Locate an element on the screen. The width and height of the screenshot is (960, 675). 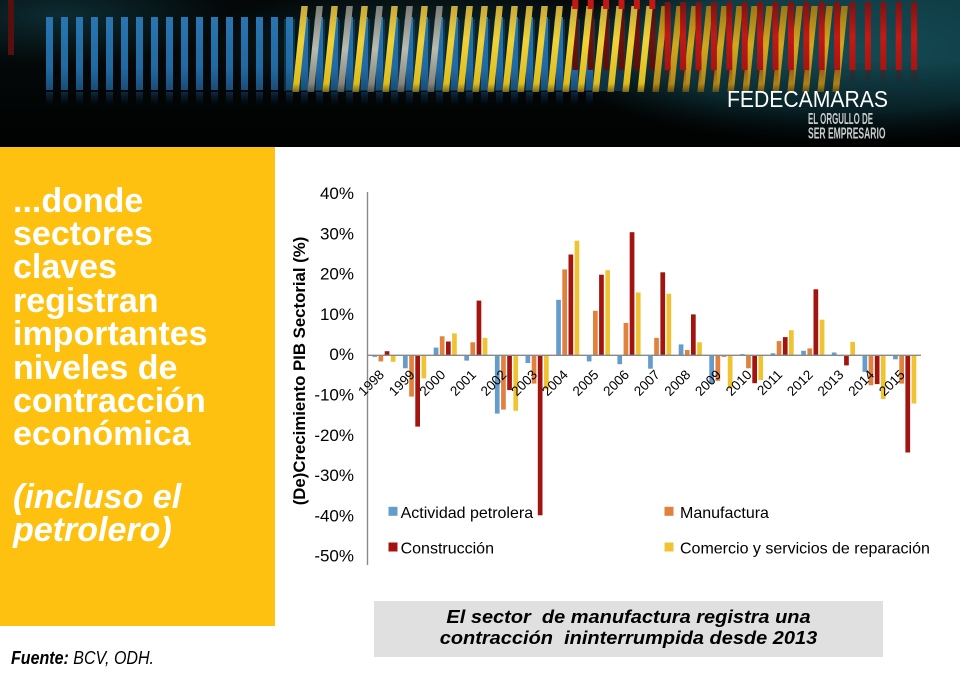
svg-text: 2004 is located at coordinates (555, 383).